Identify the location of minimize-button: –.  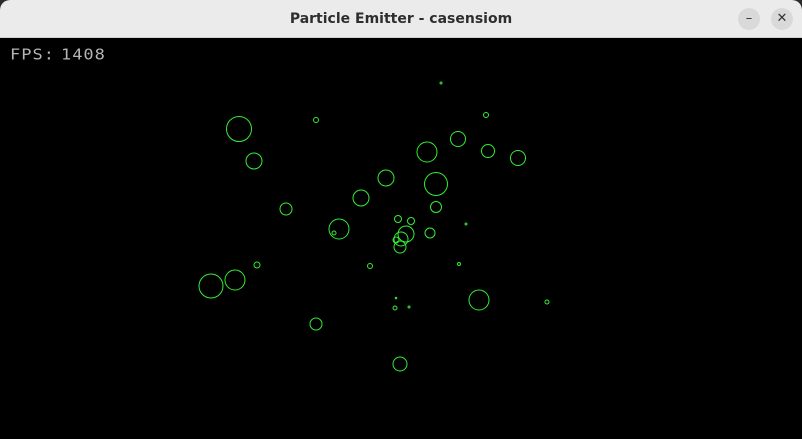
(749, 19).